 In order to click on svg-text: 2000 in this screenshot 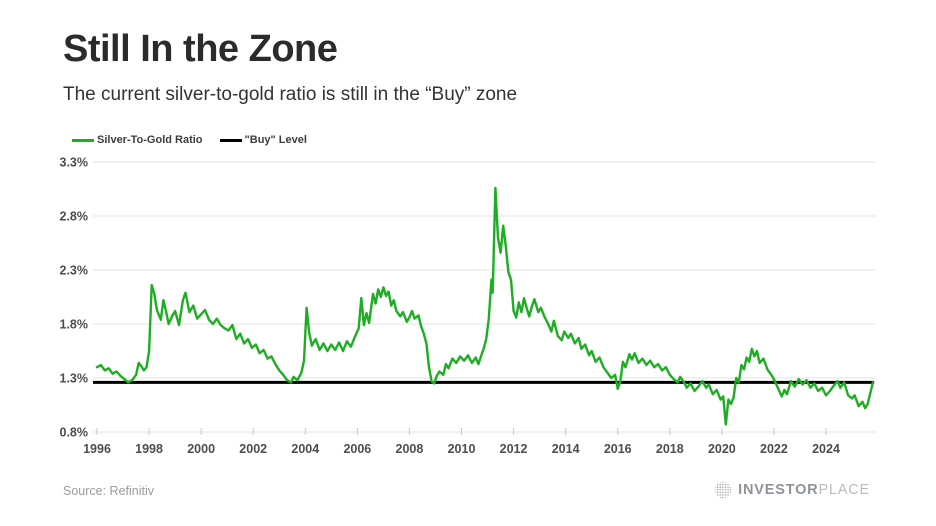, I will do `click(201, 449)`.